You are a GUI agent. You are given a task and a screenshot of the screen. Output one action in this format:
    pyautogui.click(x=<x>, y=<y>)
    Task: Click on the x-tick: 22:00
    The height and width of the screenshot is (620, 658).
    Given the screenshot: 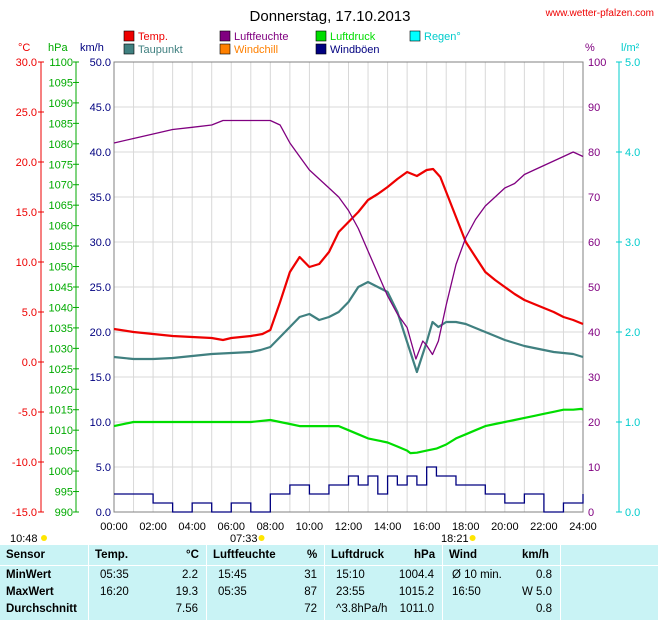 What is the action you would take?
    pyautogui.click(x=544, y=527)
    